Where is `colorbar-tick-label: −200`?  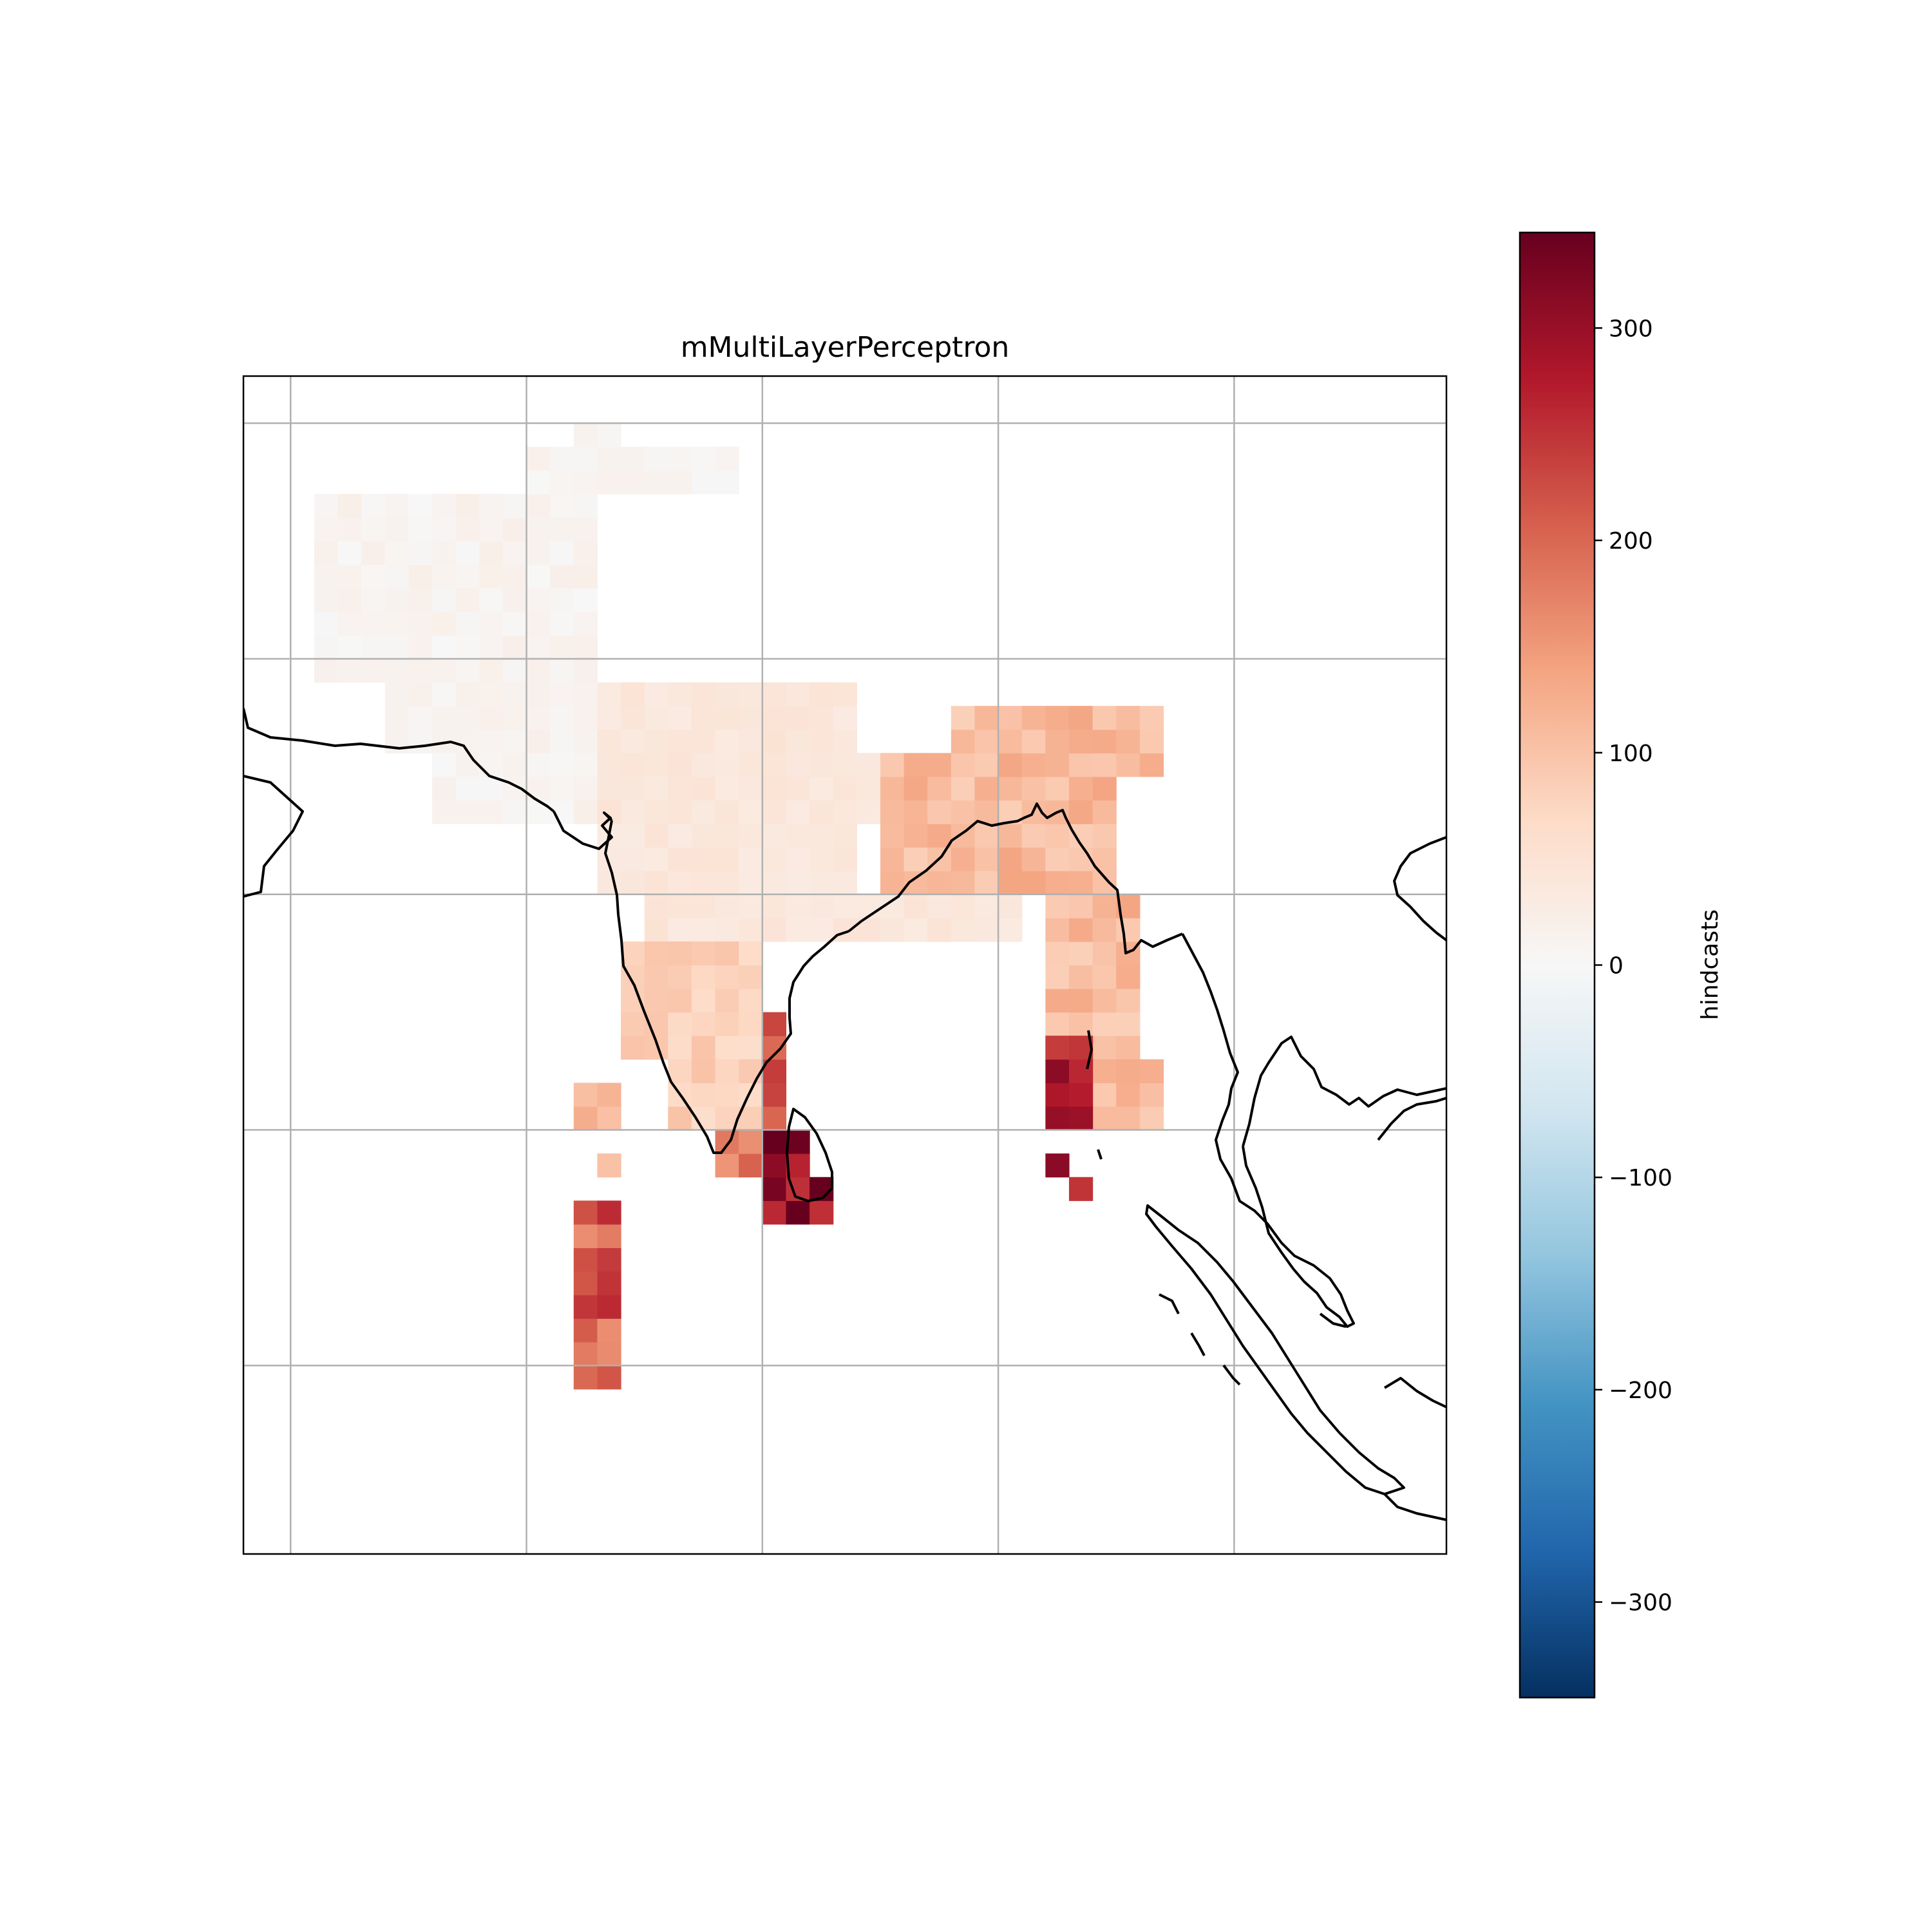
colorbar-tick-label: −200 is located at coordinates (1640, 1391).